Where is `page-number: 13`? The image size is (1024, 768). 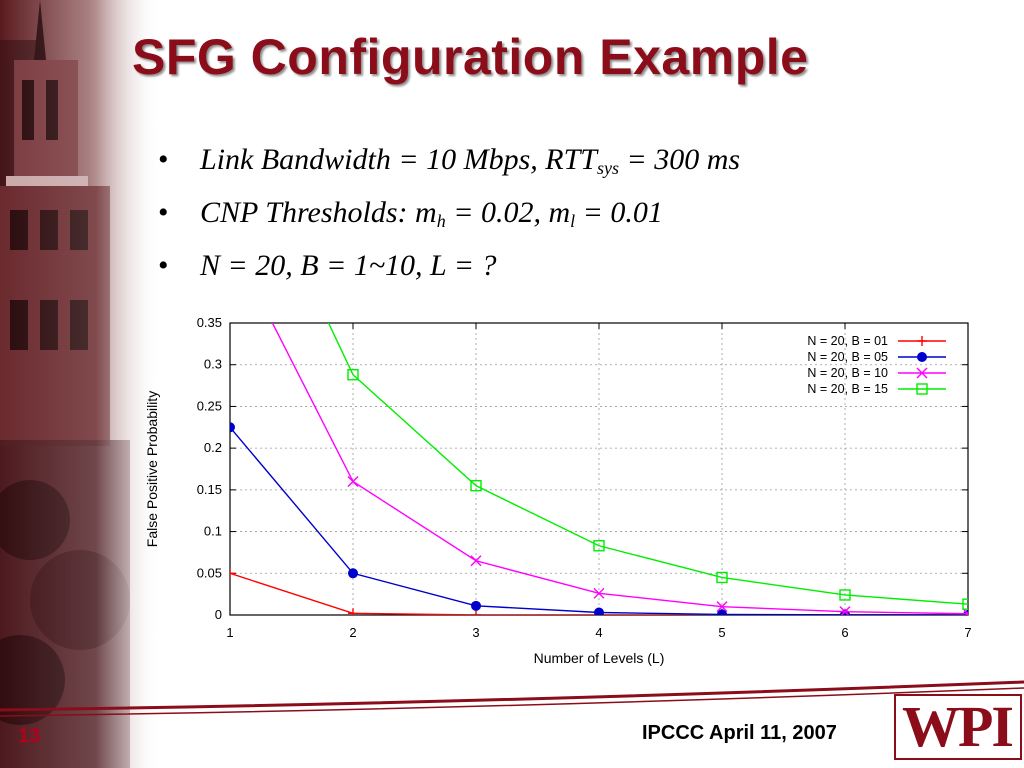
page-number: 13 is located at coordinates (29, 736).